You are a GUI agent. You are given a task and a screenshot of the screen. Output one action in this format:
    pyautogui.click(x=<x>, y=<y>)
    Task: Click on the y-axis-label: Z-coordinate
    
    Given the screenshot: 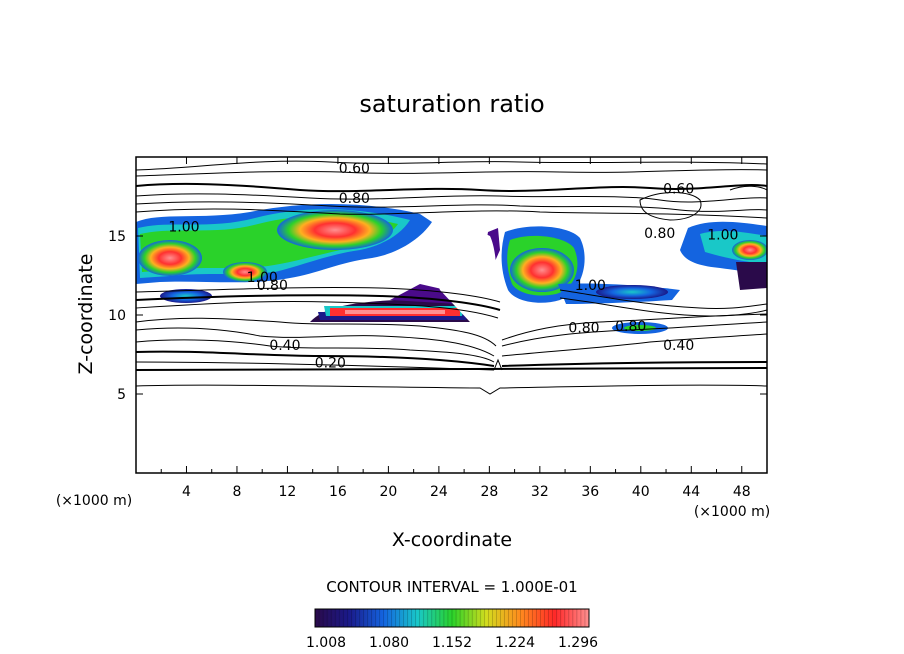 What is the action you would take?
    pyautogui.click(x=86, y=314)
    